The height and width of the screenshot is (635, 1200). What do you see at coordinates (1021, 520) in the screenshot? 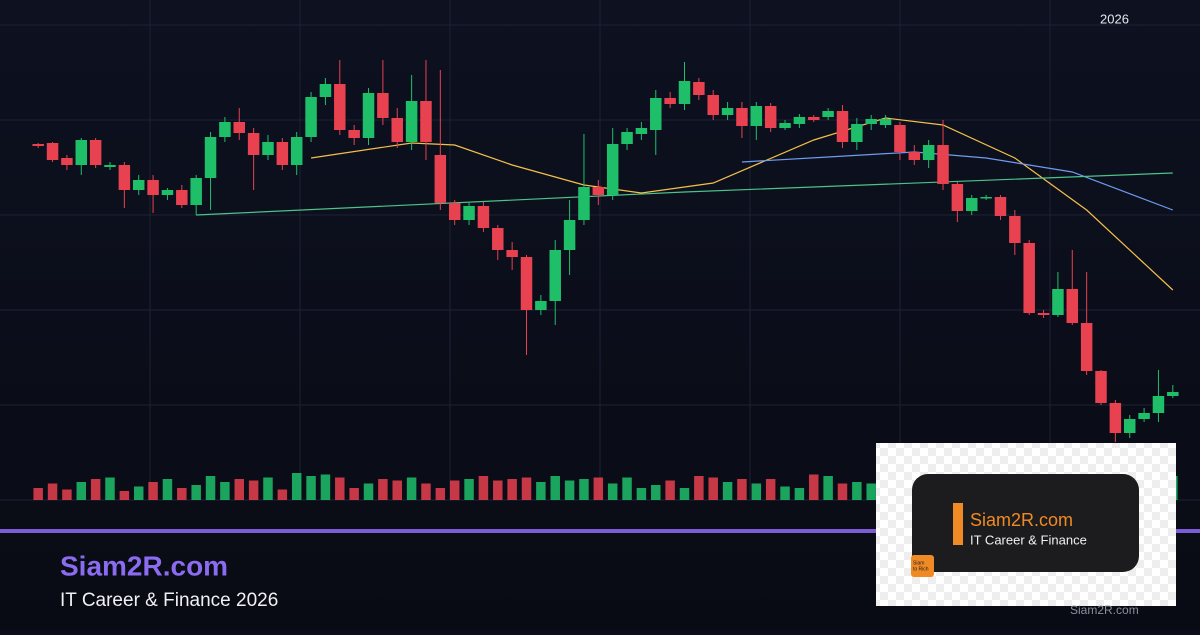
I see `logo-title: Siam2R.com` at bounding box center [1021, 520].